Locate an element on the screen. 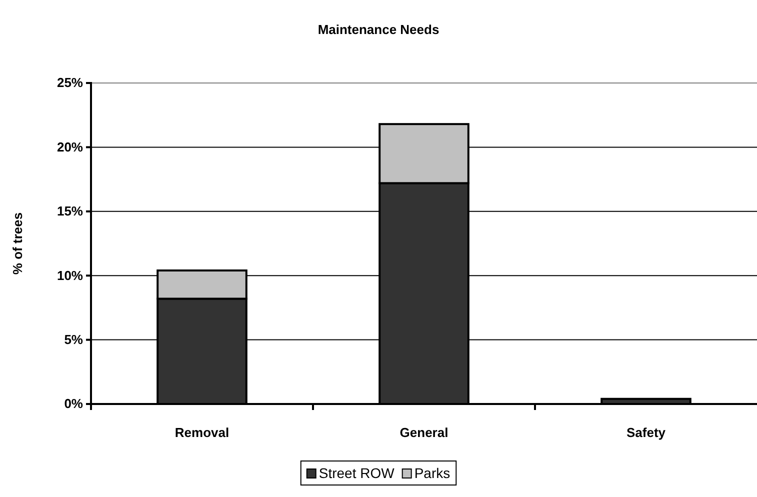 The width and height of the screenshot is (757, 497). y-tick-label: 10% is located at coordinates (70, 275).